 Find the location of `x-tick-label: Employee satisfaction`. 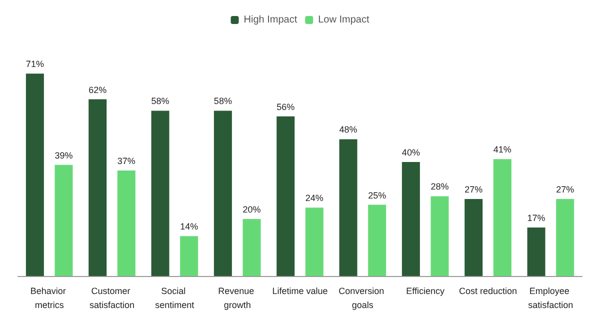

x-tick-label: Employee satisfaction is located at coordinates (551, 298).